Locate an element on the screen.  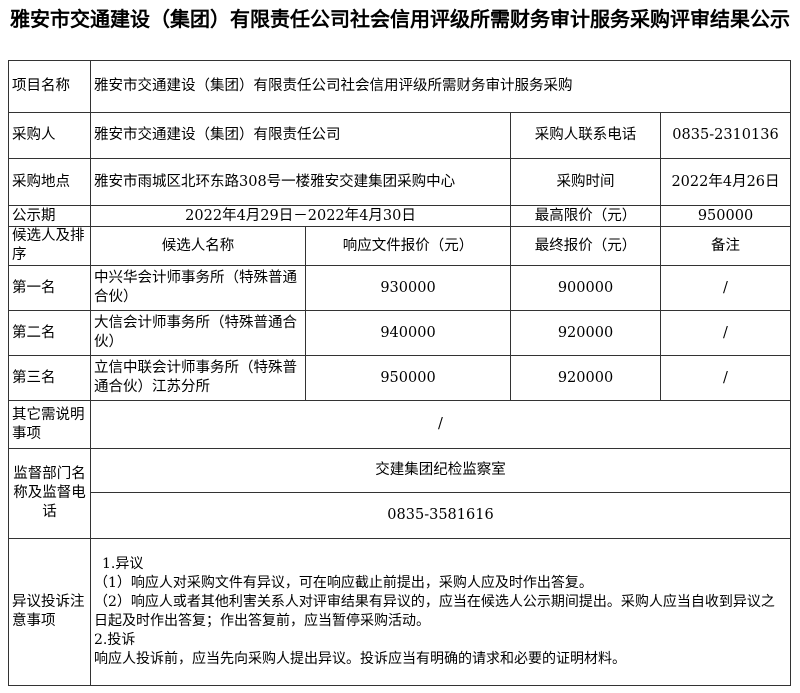
candidate-bid: 950000 is located at coordinates (408, 378).